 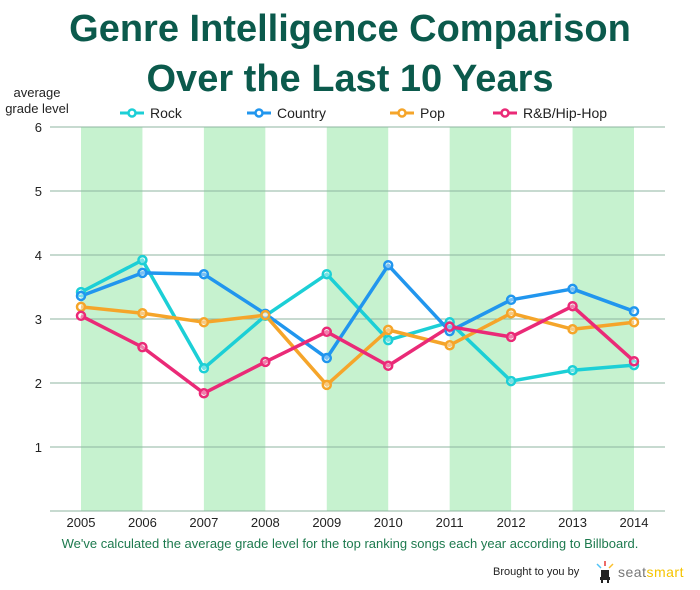 I want to click on y-tick-label: 5, so click(x=38, y=191).